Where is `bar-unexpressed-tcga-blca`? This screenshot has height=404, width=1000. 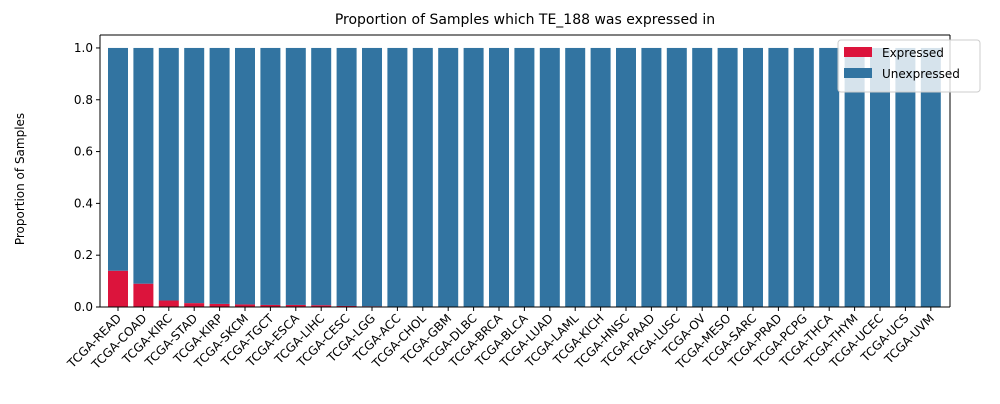 bar-unexpressed-tcga-blca is located at coordinates (524, 177).